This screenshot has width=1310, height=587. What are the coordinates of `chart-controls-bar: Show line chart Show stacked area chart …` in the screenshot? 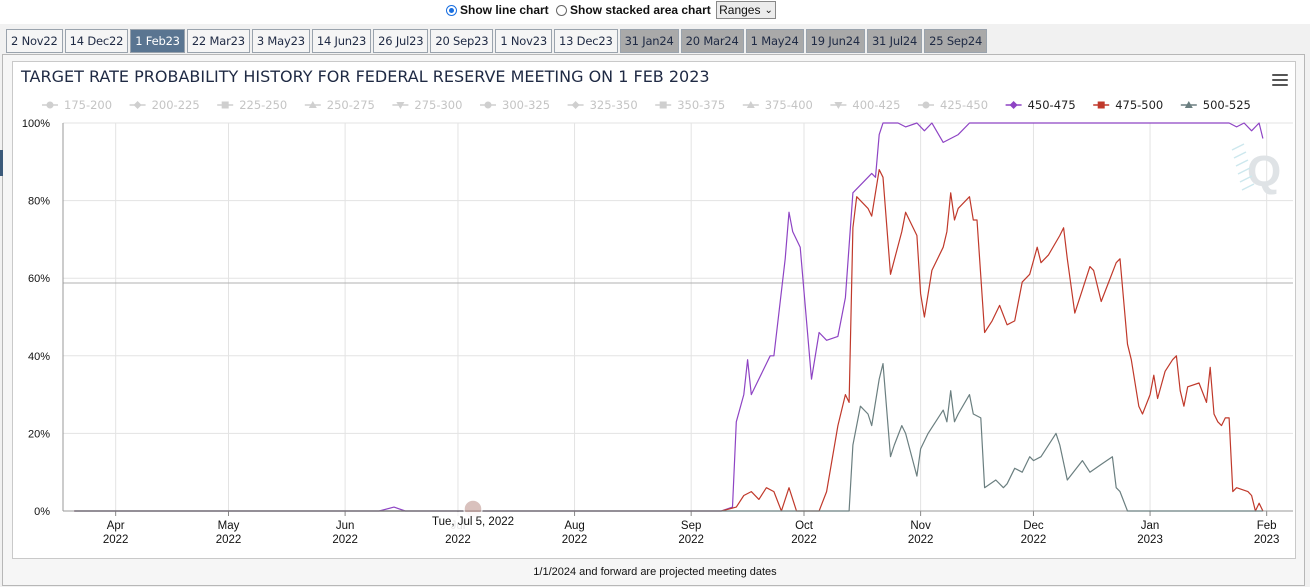 It's located at (655, 12).